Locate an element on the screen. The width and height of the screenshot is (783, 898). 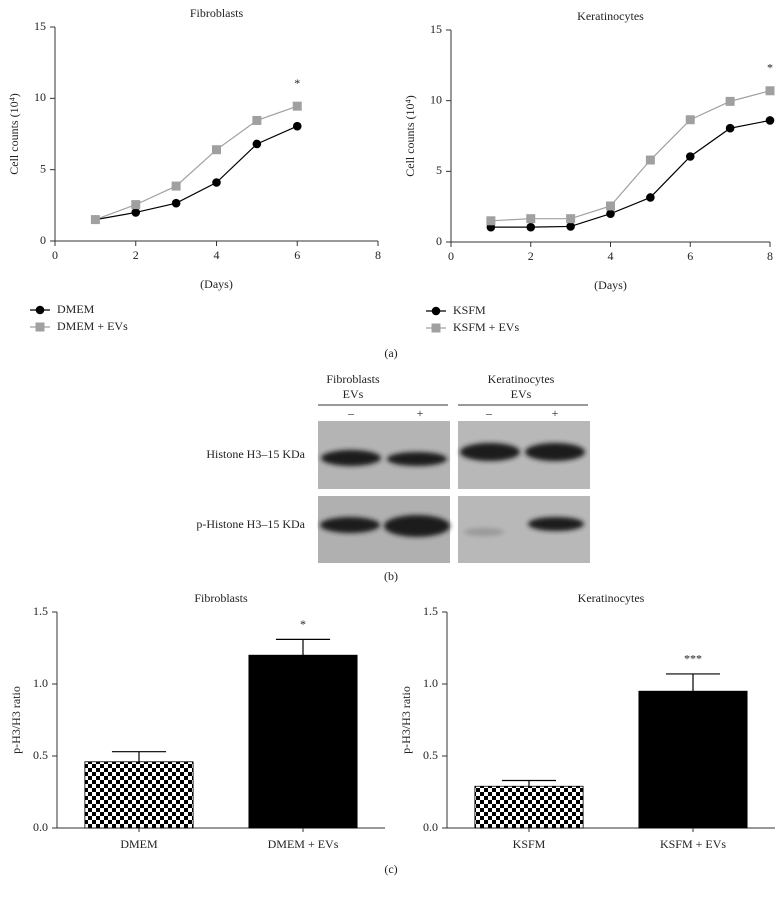
legend-label: KSFM is located at coordinates (469, 310).